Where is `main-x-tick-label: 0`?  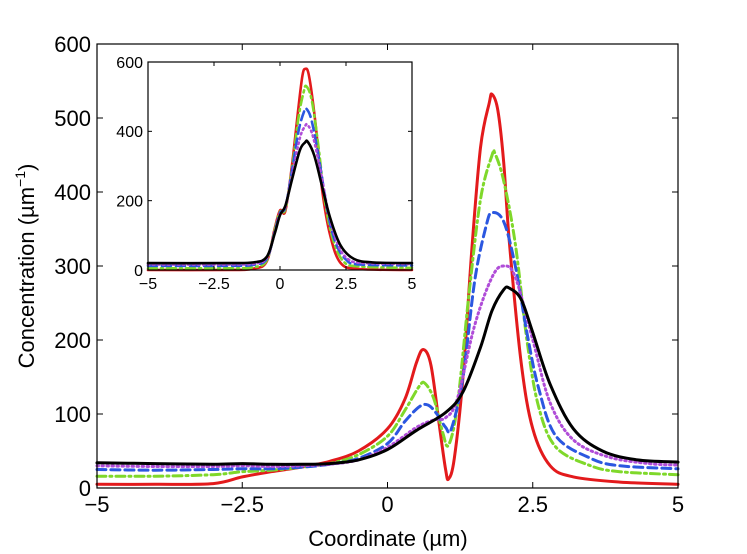
main-x-tick-label: 0 is located at coordinates (387, 504).